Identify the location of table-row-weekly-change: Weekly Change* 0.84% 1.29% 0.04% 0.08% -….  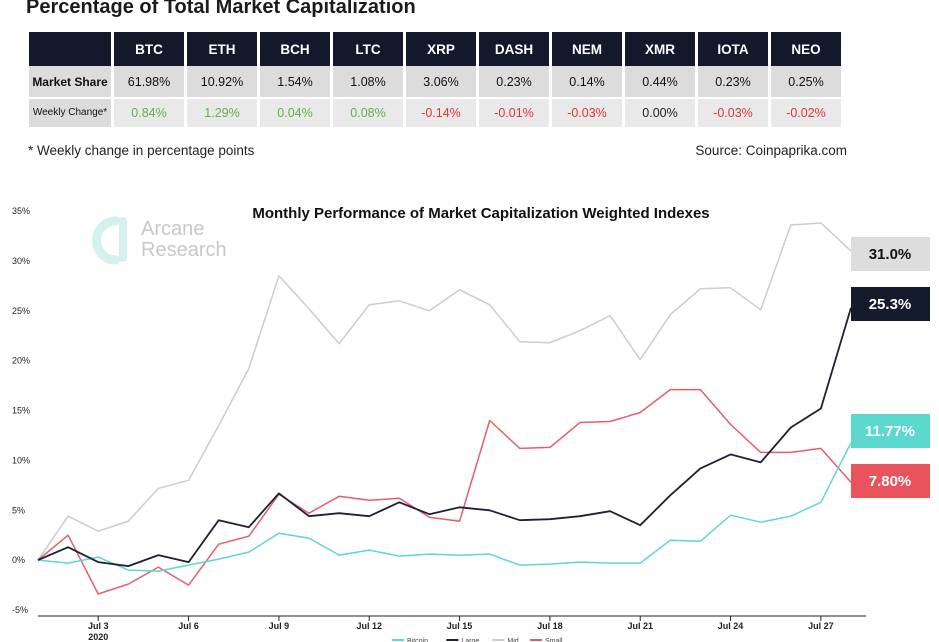
(435, 113).